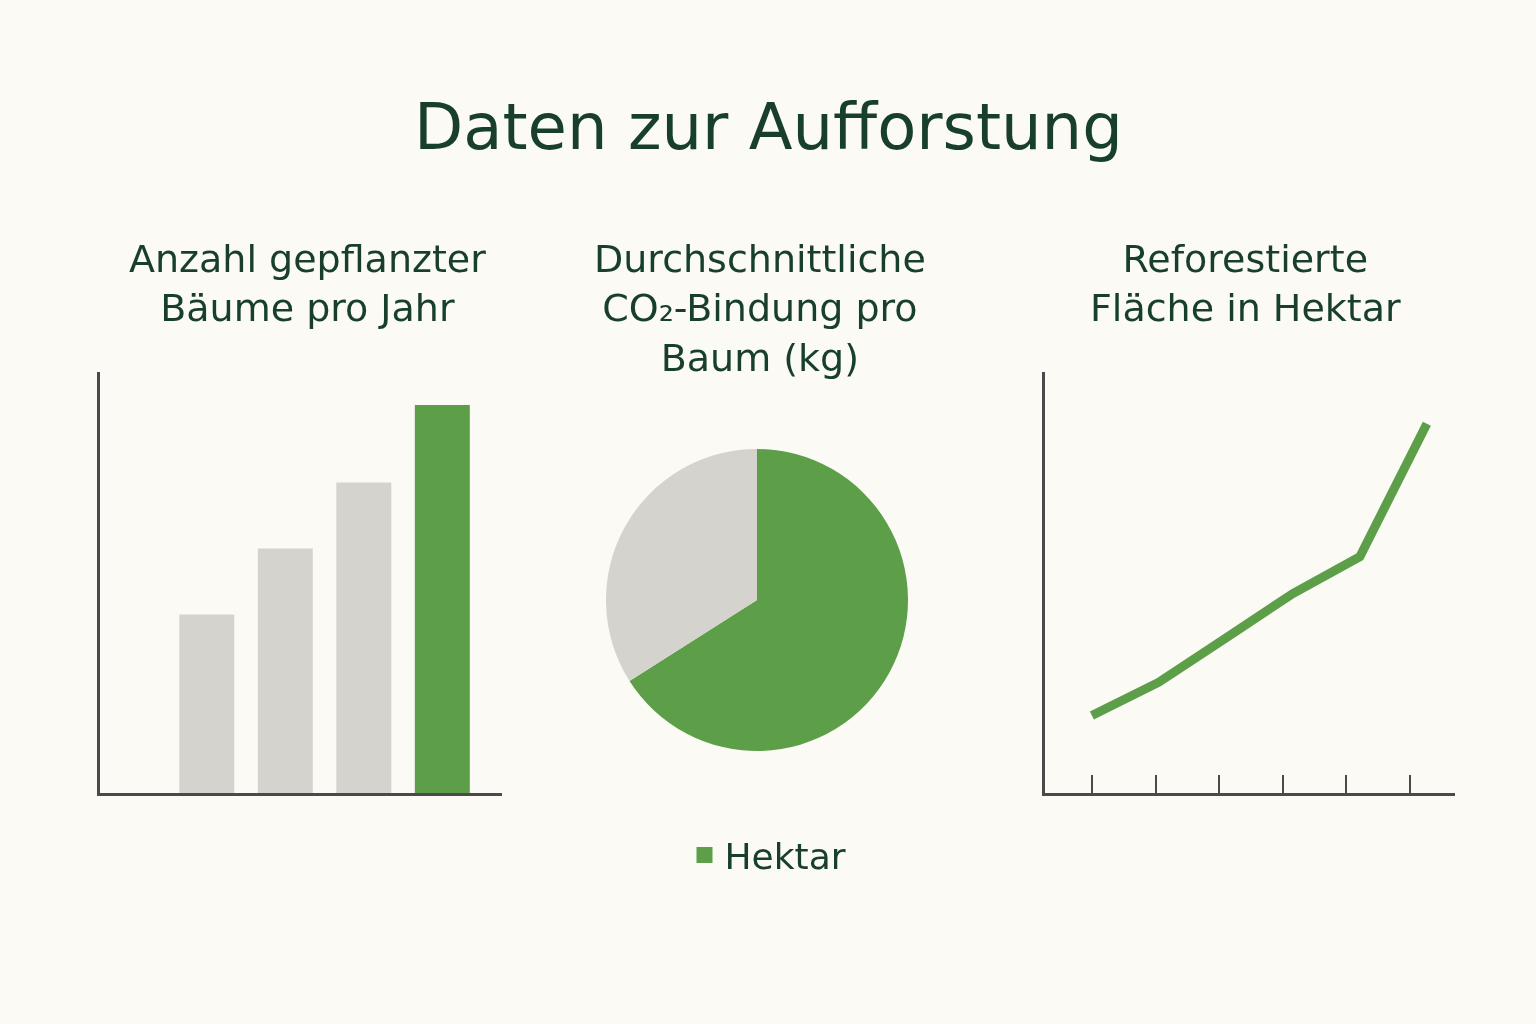  Describe the element at coordinates (1245, 284) in the screenshot. I see `chart-title: Reforestierte Fläche in Hektar` at that location.